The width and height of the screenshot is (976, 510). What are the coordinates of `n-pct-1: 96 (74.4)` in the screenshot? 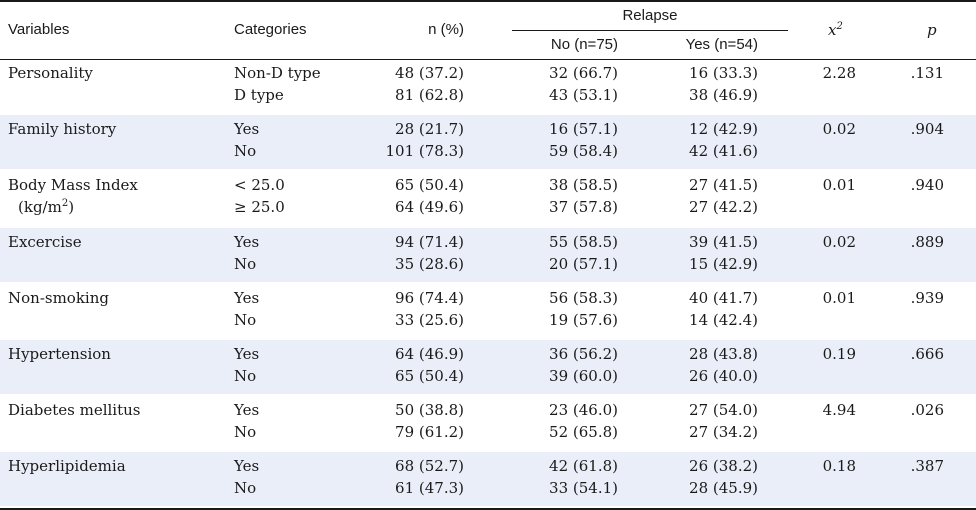 It's located at (429, 297).